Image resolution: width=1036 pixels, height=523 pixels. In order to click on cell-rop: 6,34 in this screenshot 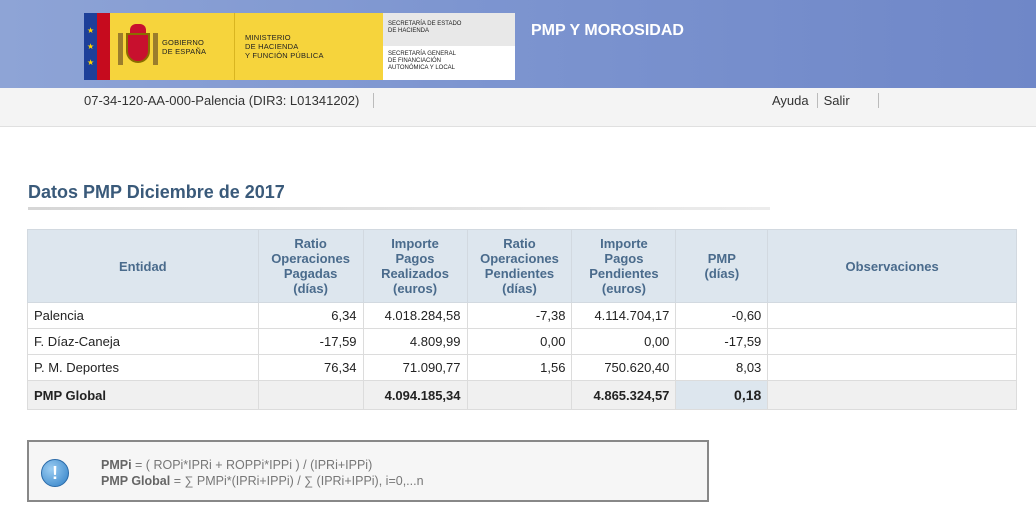, I will do `click(310, 315)`.